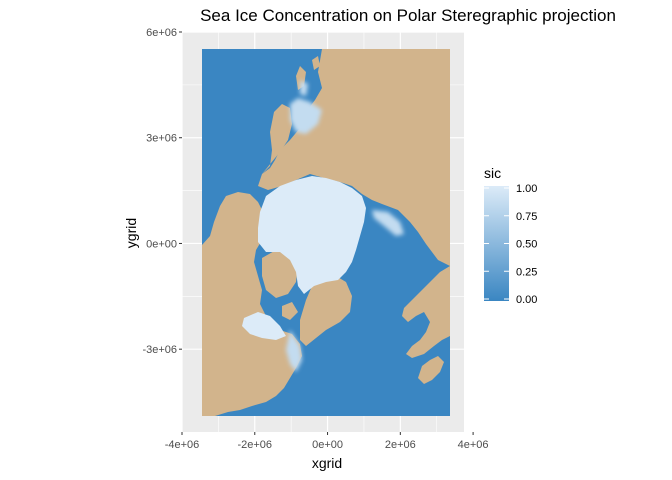 The width and height of the screenshot is (672, 480). I want to click on legend: sic 1.00 0.75 0.50 0.25 0.00, so click(510, 235).